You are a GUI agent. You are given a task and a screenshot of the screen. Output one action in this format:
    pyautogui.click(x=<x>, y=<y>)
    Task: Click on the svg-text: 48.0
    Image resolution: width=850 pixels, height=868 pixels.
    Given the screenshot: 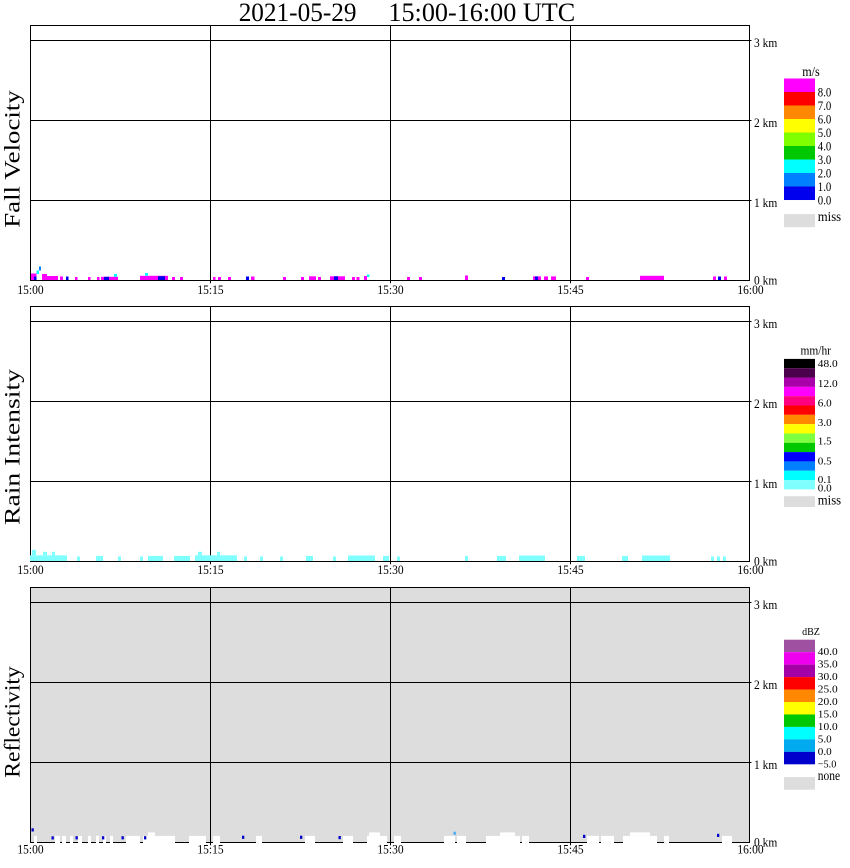 What is the action you would take?
    pyautogui.click(x=828, y=364)
    